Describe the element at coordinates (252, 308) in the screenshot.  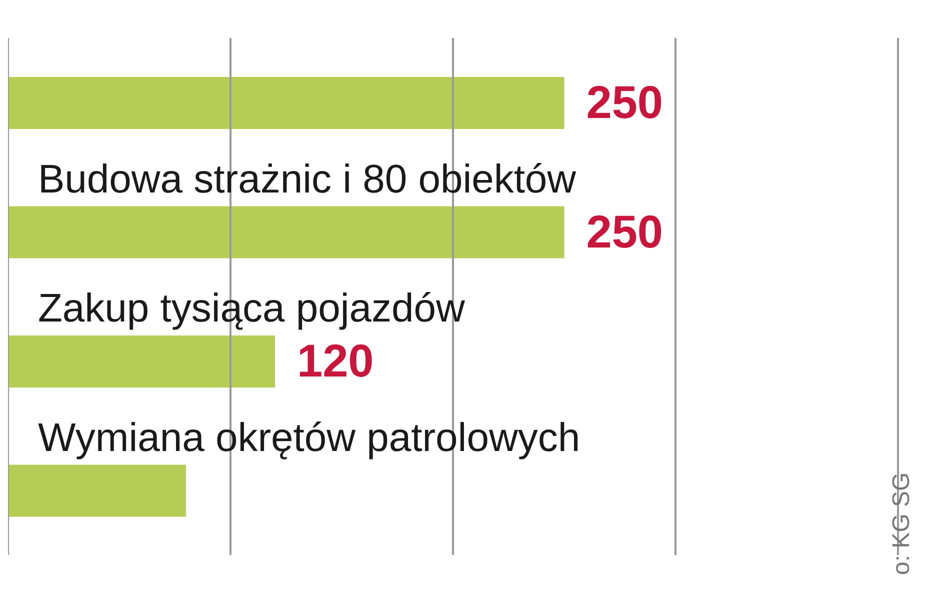
I see `y-tick-label: Zakup tysiąca pojazdów` at that location.